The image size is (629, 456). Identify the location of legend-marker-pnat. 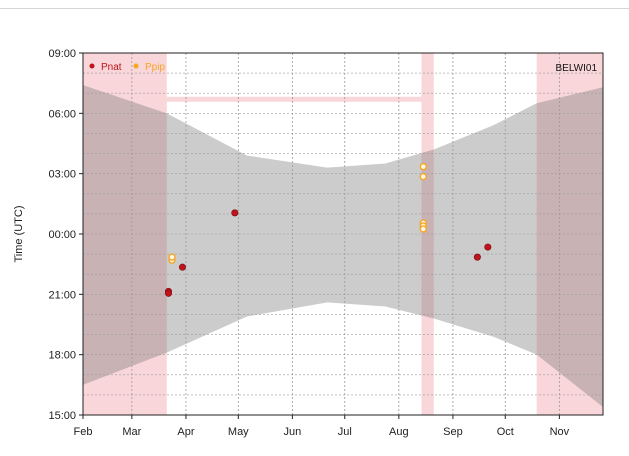
(92, 66).